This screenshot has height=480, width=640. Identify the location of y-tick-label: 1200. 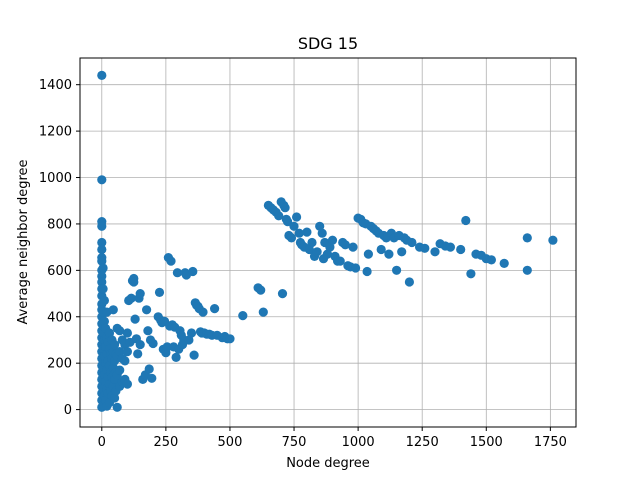
(55, 132).